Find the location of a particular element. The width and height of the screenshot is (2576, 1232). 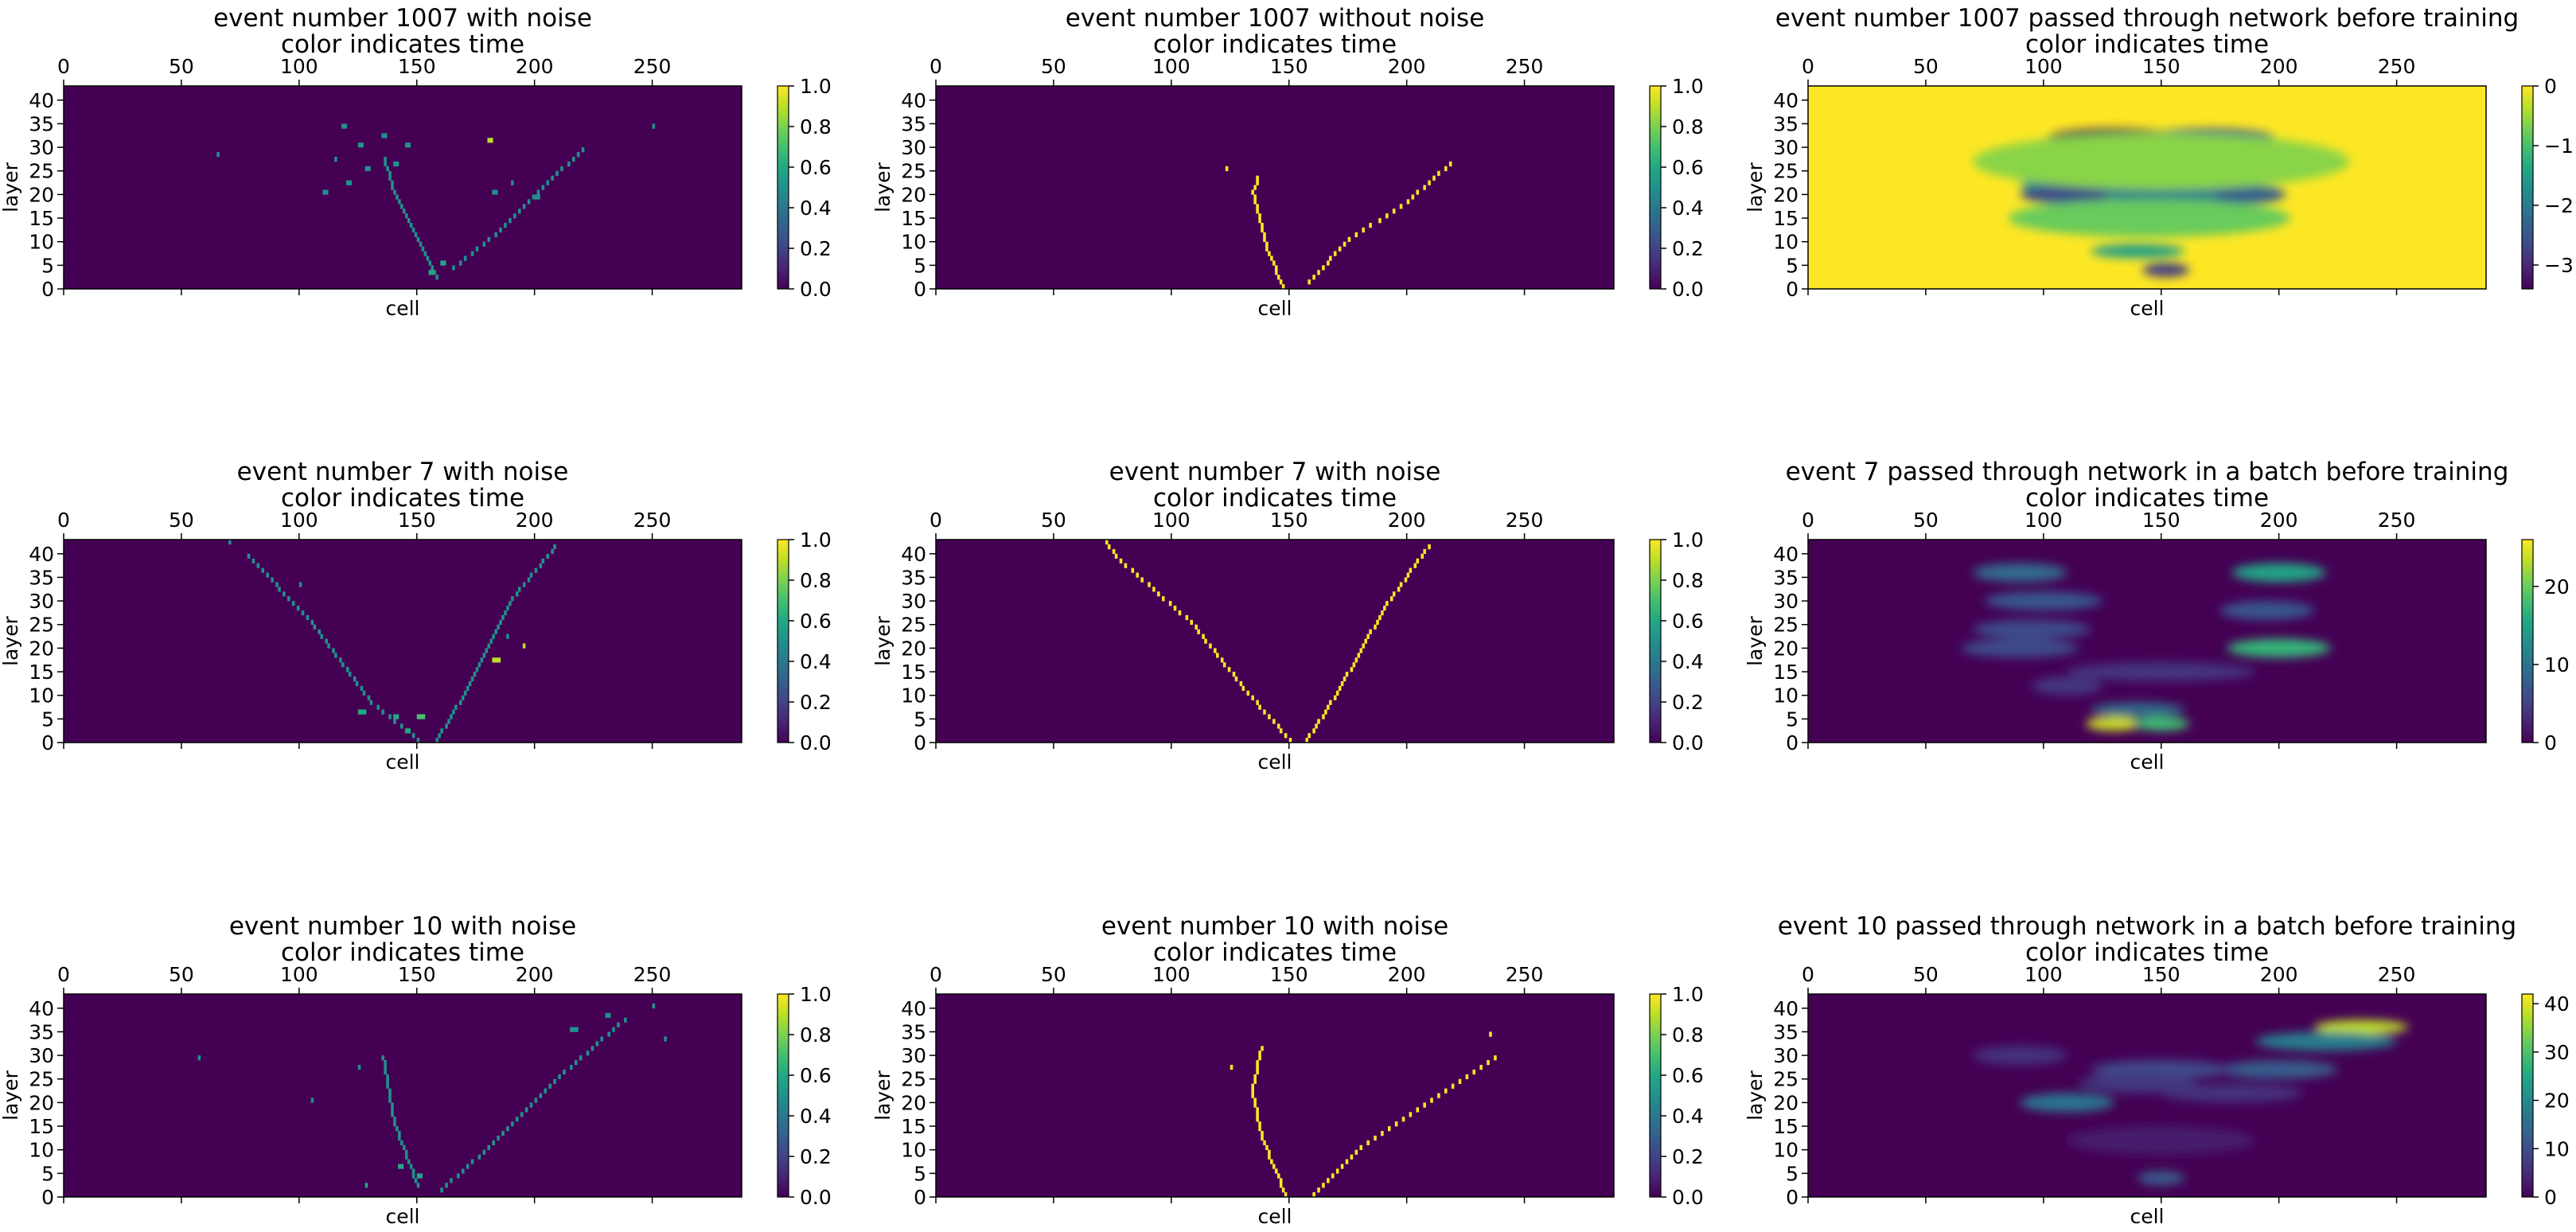

y-tick-label: 10 is located at coordinates (41, 243).